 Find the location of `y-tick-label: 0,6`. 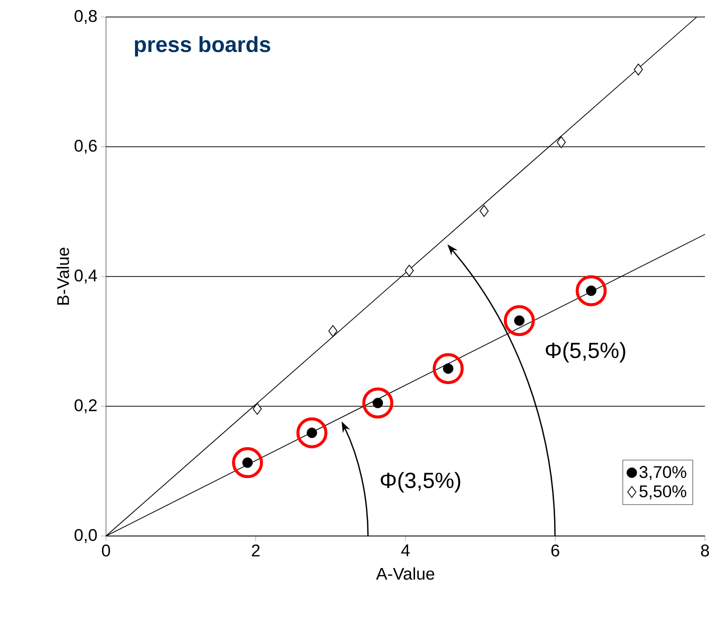

y-tick-label: 0,6 is located at coordinates (85, 147).